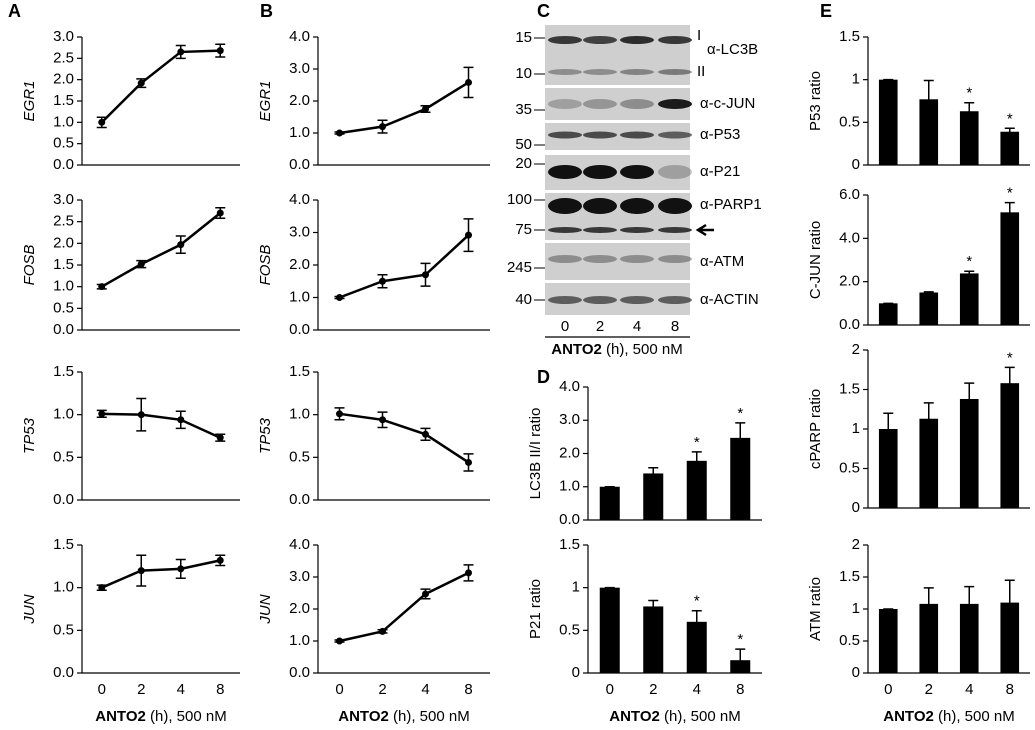 This screenshot has width=1035, height=730. I want to click on arrow, so click(704, 230).